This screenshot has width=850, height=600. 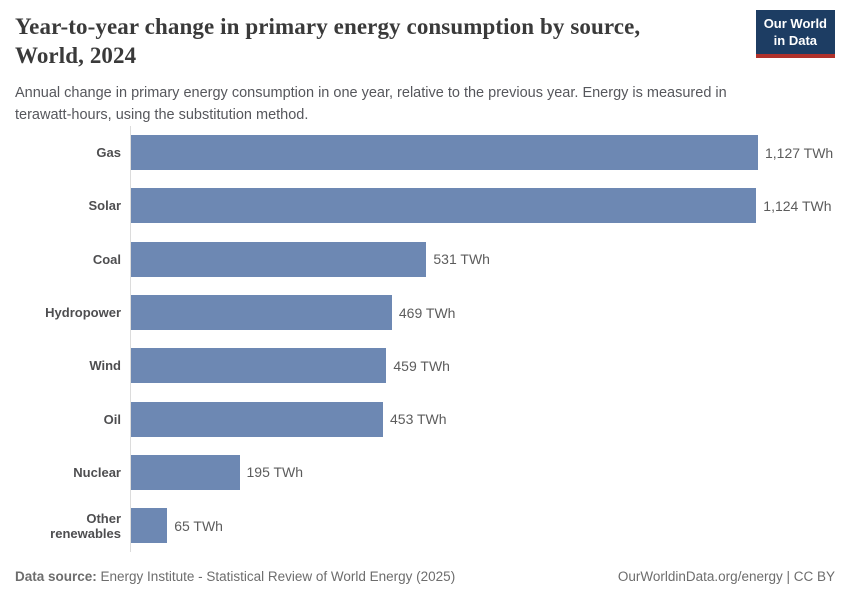 I want to click on value-label: 459 TWh, so click(x=421, y=365).